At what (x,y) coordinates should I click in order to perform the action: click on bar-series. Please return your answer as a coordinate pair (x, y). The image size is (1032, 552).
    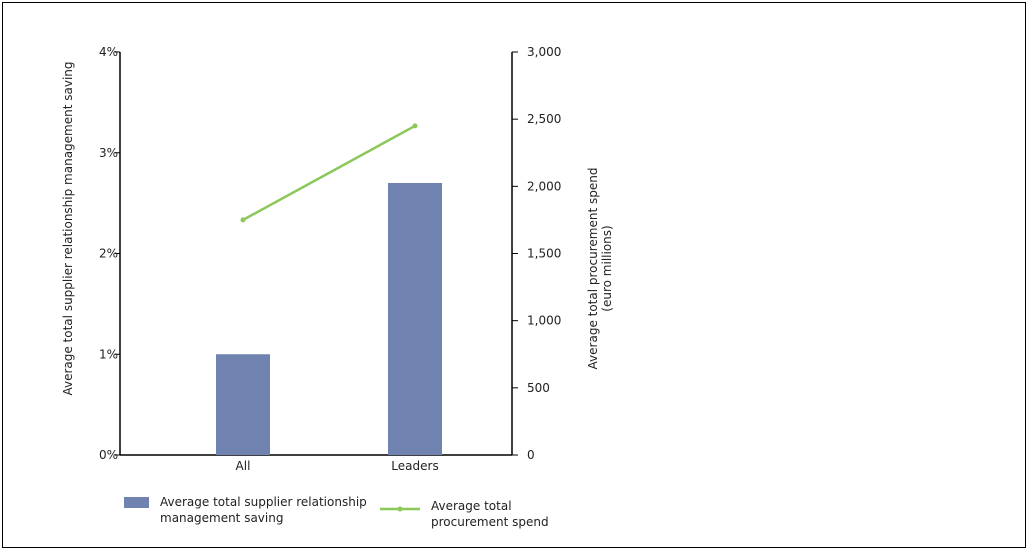
    Looking at the image, I should click on (329, 318).